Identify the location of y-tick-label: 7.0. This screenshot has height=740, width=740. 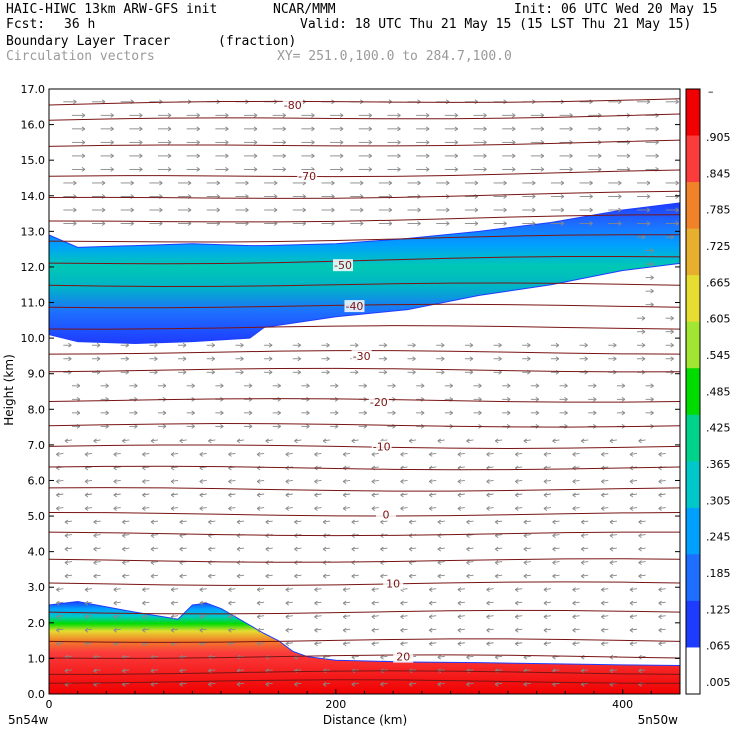
(37, 445).